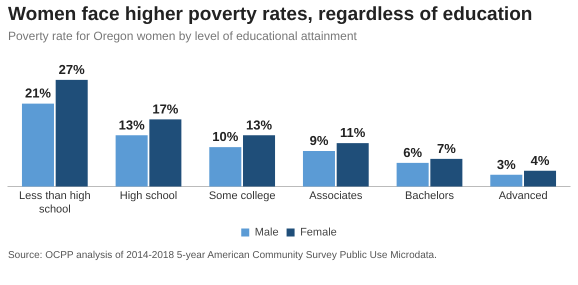 This screenshot has height=285, width=578. Describe the element at coordinates (38, 93) in the screenshot. I see `data-label: 21%` at that location.